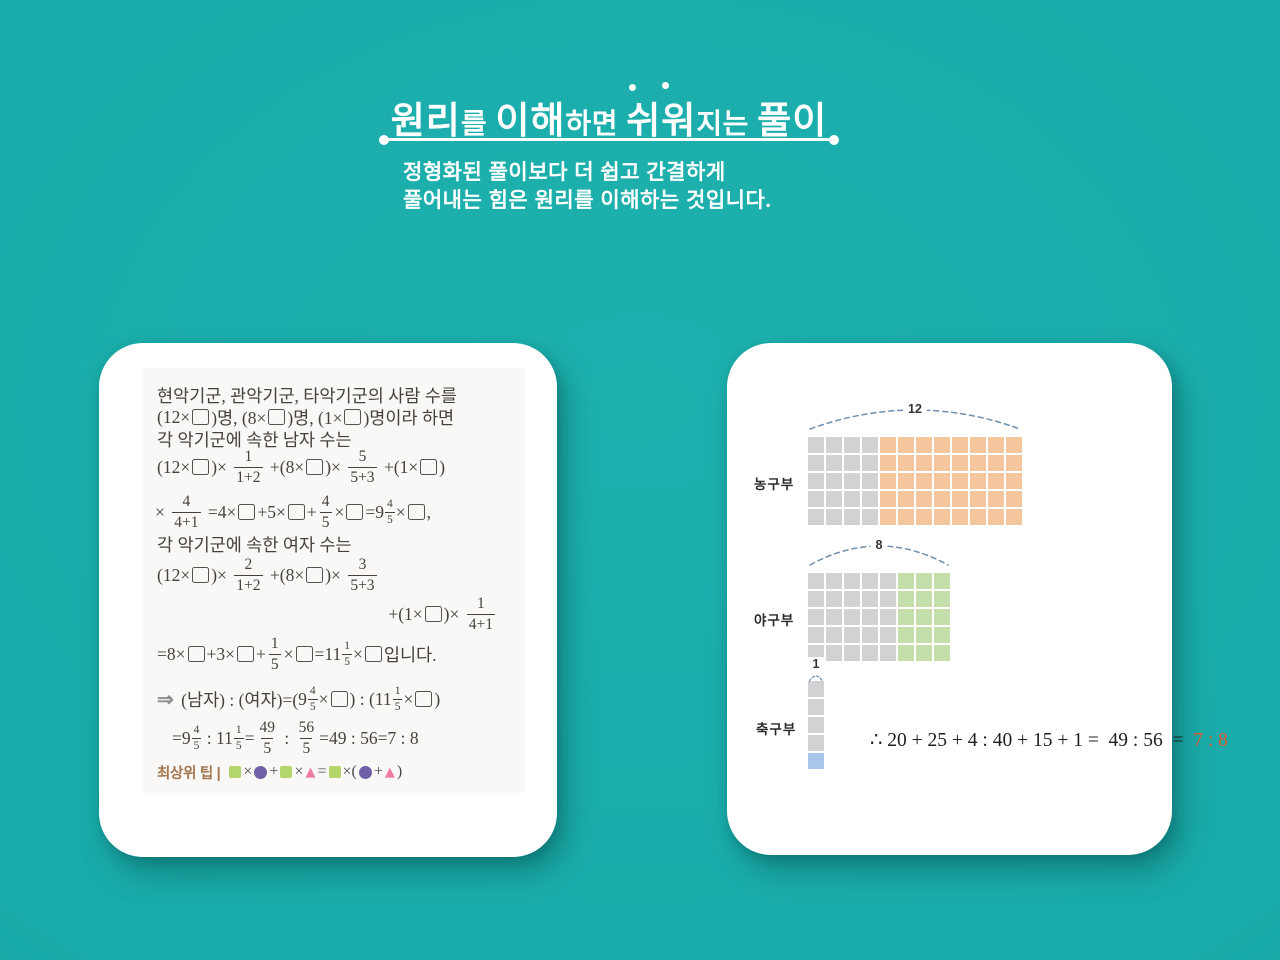 The width and height of the screenshot is (1280, 960). What do you see at coordinates (776, 729) in the screenshot?
I see `club-label: 축구부` at bounding box center [776, 729].